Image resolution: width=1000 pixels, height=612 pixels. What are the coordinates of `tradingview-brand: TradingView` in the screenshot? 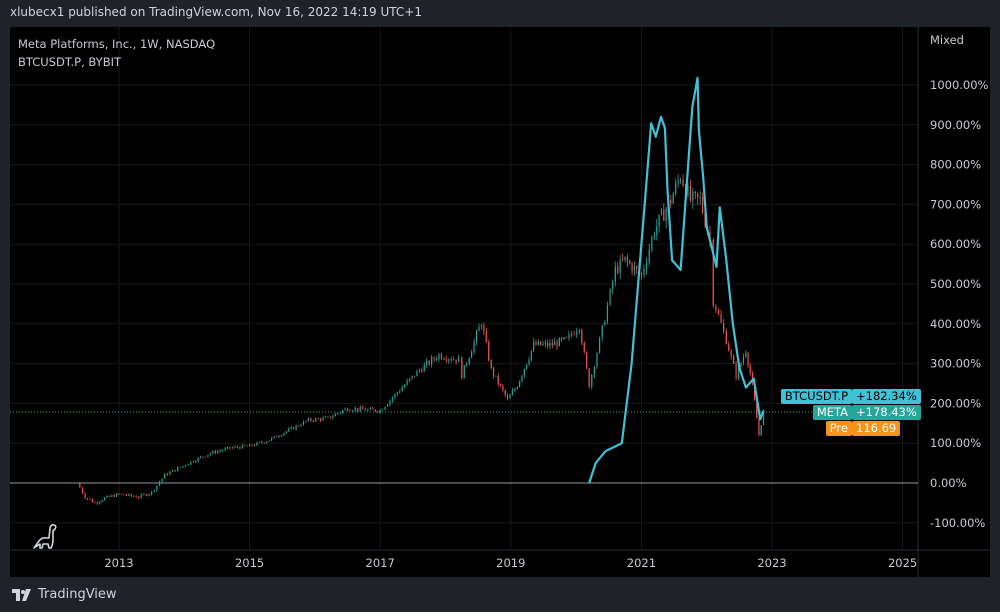 It's located at (77, 594).